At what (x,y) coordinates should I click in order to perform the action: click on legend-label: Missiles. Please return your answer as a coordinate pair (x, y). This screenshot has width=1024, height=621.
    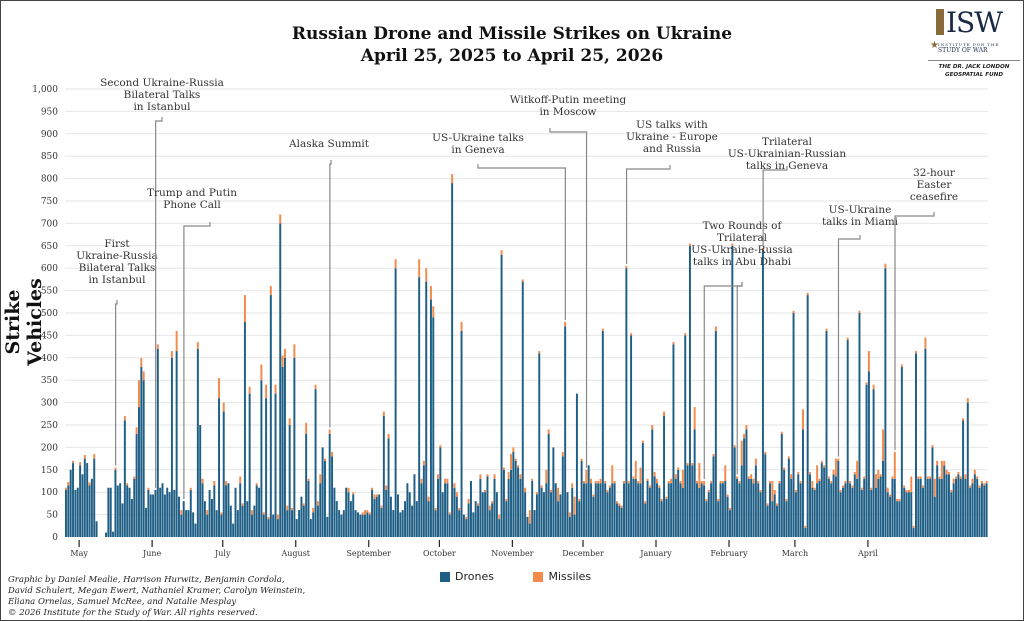
    Looking at the image, I should click on (570, 576).